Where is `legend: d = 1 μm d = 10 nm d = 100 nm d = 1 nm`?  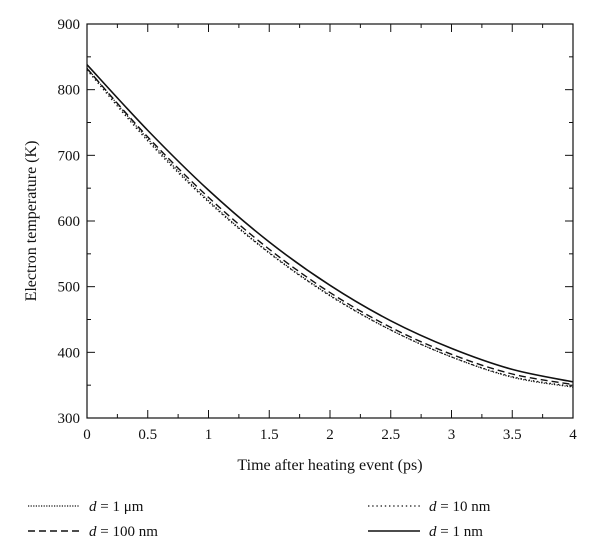
legend: d = 1 μm d = 10 nm d = 100 nm d = 1 nm is located at coordinates (259, 519).